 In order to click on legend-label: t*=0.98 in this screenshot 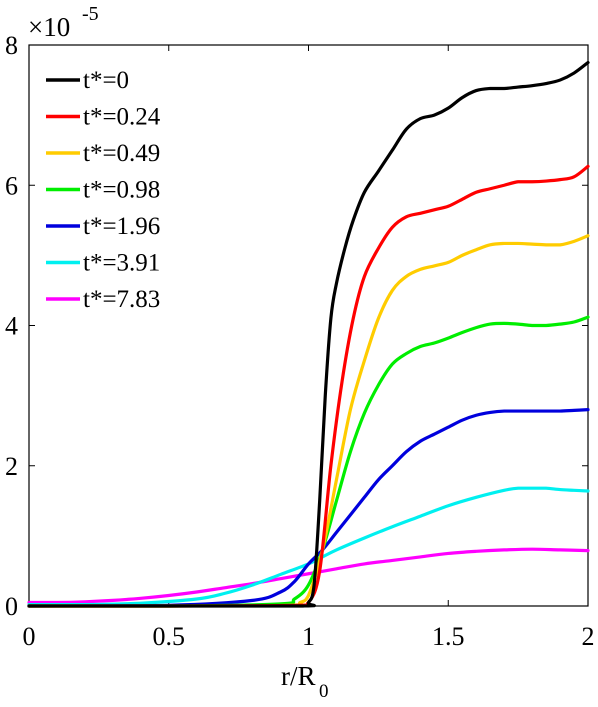, I will do `click(121, 190)`.